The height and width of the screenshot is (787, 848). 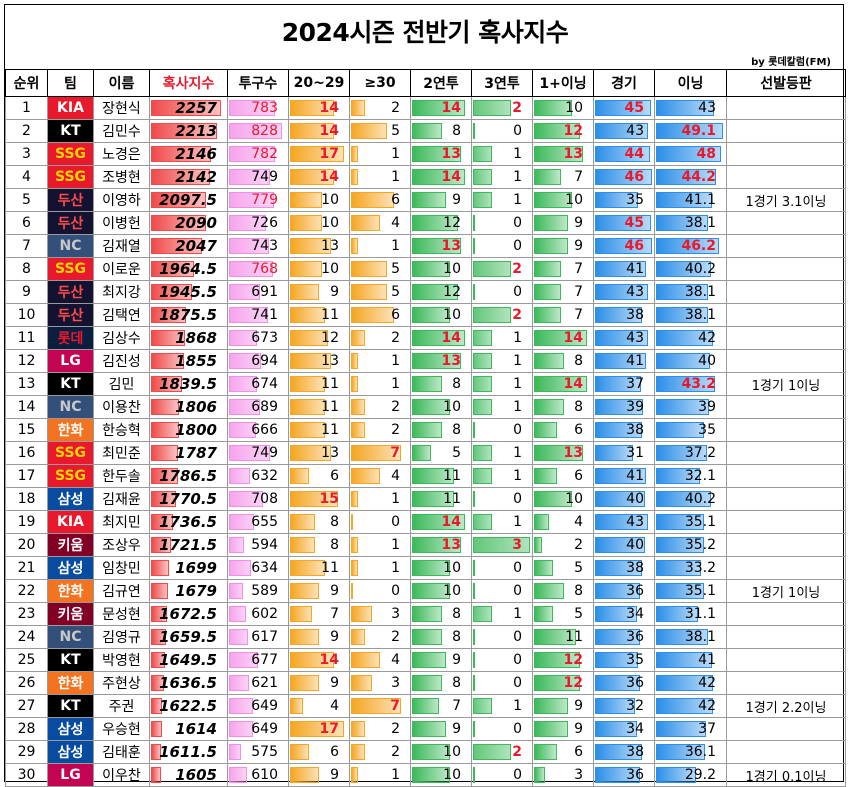 I want to click on rank-cell: 28, so click(x=26, y=729).